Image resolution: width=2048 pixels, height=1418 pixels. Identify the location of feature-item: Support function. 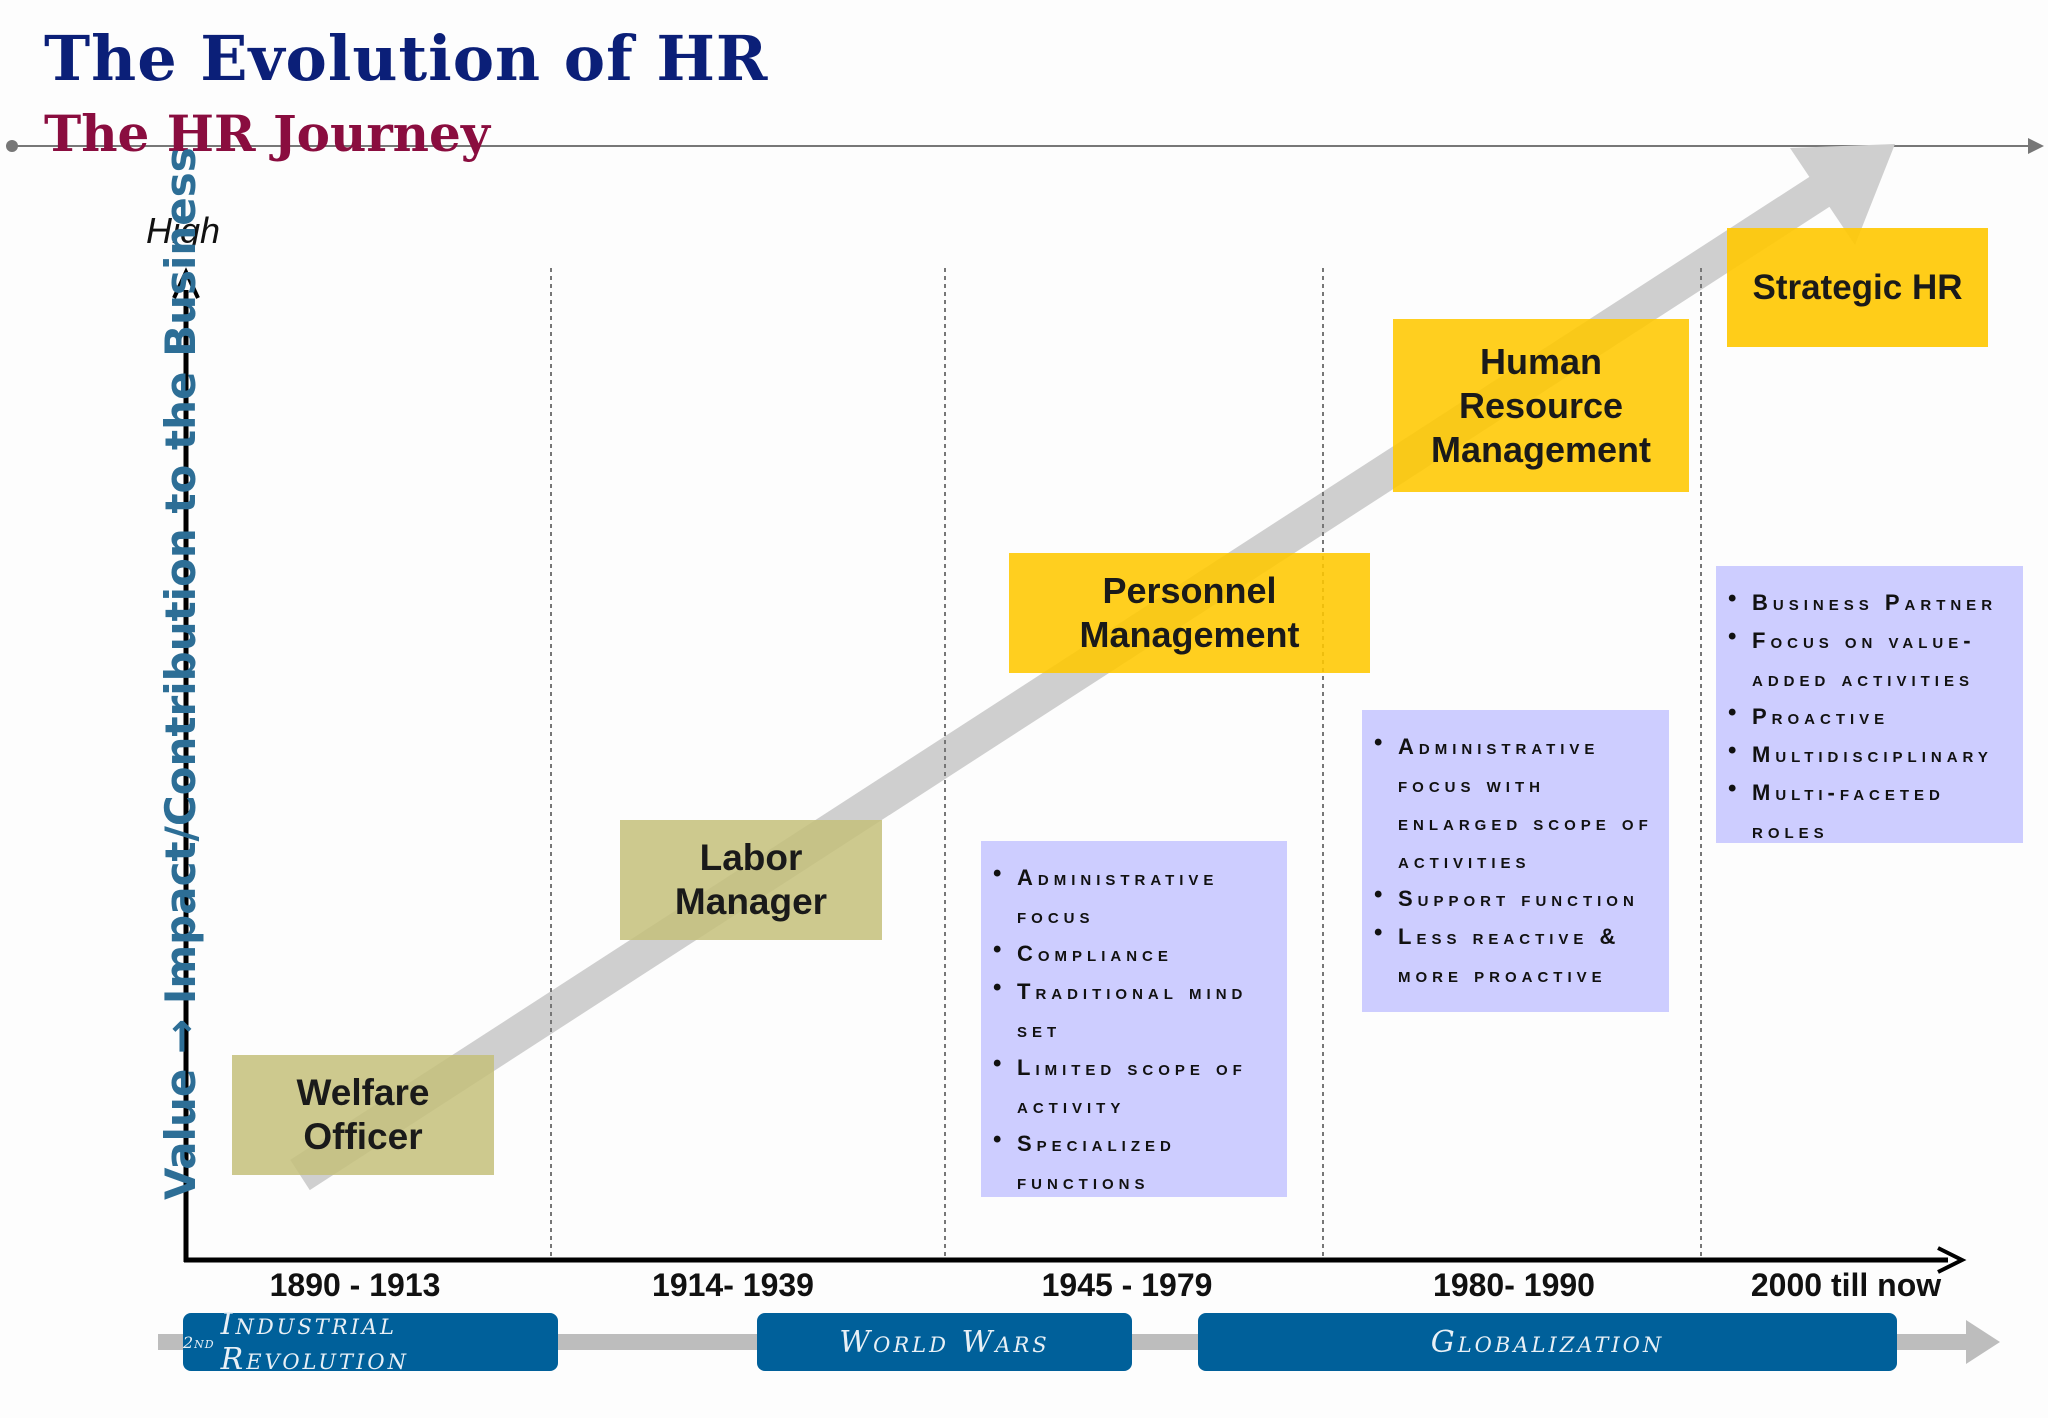
(1514, 897).